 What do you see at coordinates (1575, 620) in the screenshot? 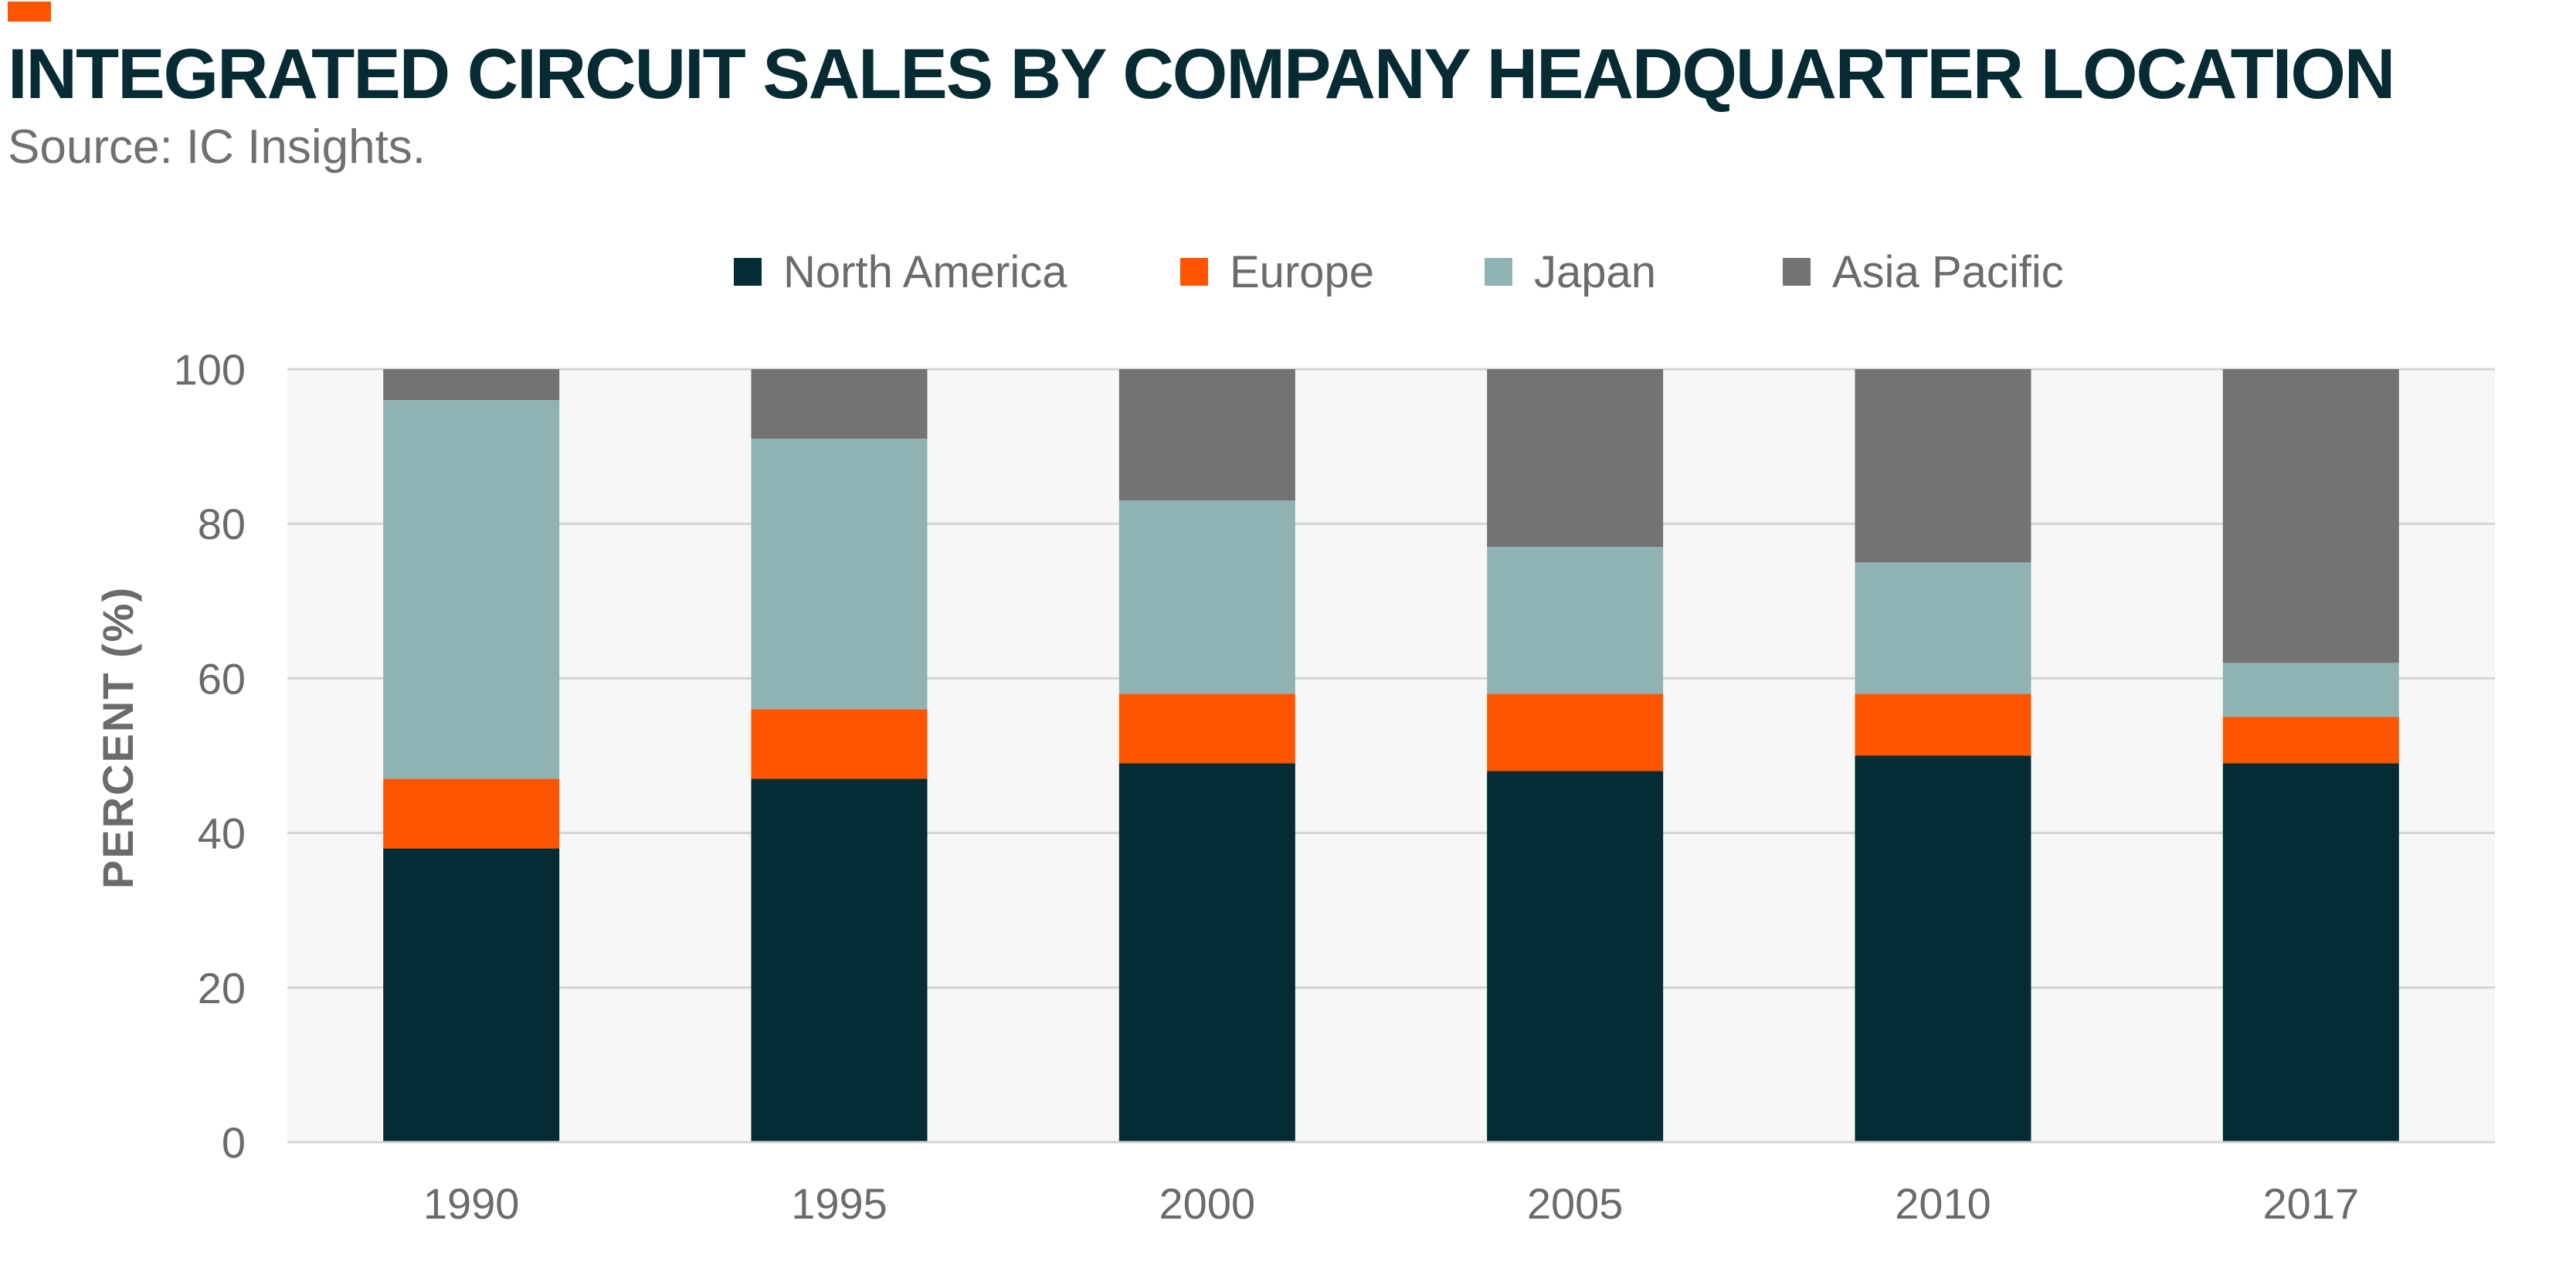
I see `bar-japan-2005` at bounding box center [1575, 620].